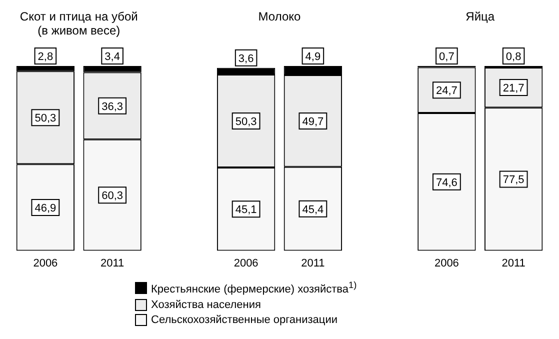 This screenshot has width=559, height=339. What do you see at coordinates (446, 57) in the screenshot?
I see `data-label: 0,7` at bounding box center [446, 57].